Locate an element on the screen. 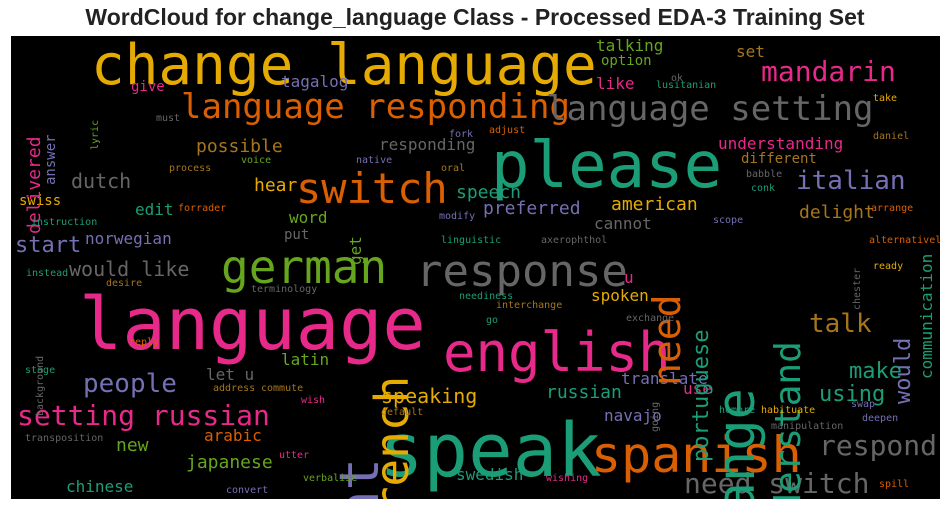  cloud-word: portuguese is located at coordinates (701, 395).